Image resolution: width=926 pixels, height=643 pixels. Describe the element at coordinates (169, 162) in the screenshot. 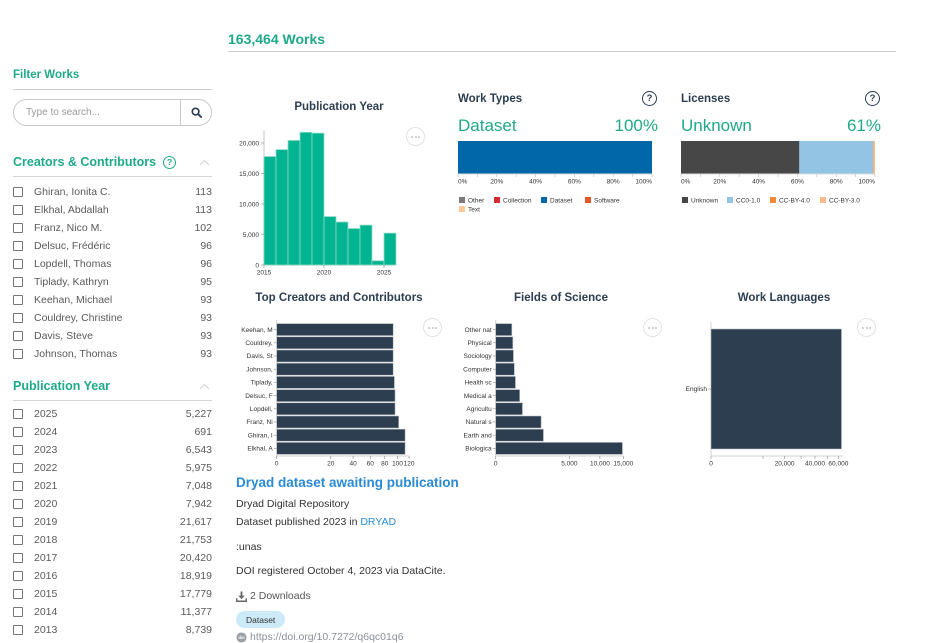

I see `question-circle-icon: ?` at that location.